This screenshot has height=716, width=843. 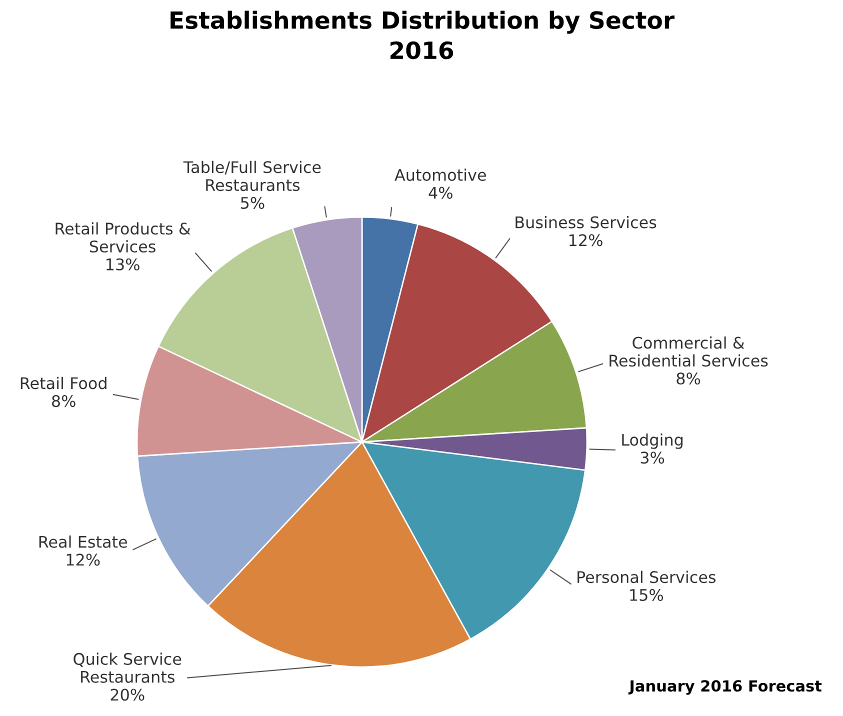 What do you see at coordinates (440, 174) in the screenshot?
I see `slice-label: Automotive` at bounding box center [440, 174].